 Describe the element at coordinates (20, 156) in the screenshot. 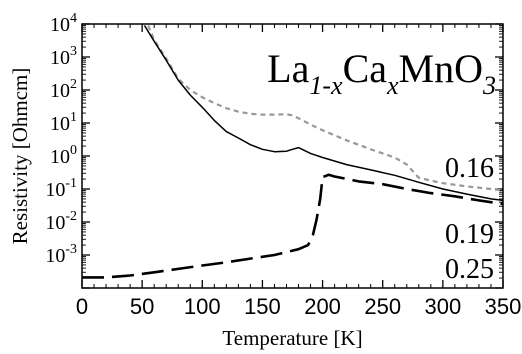

I see `y-axis-label: Resistivity [Ohmcm]` at that location.